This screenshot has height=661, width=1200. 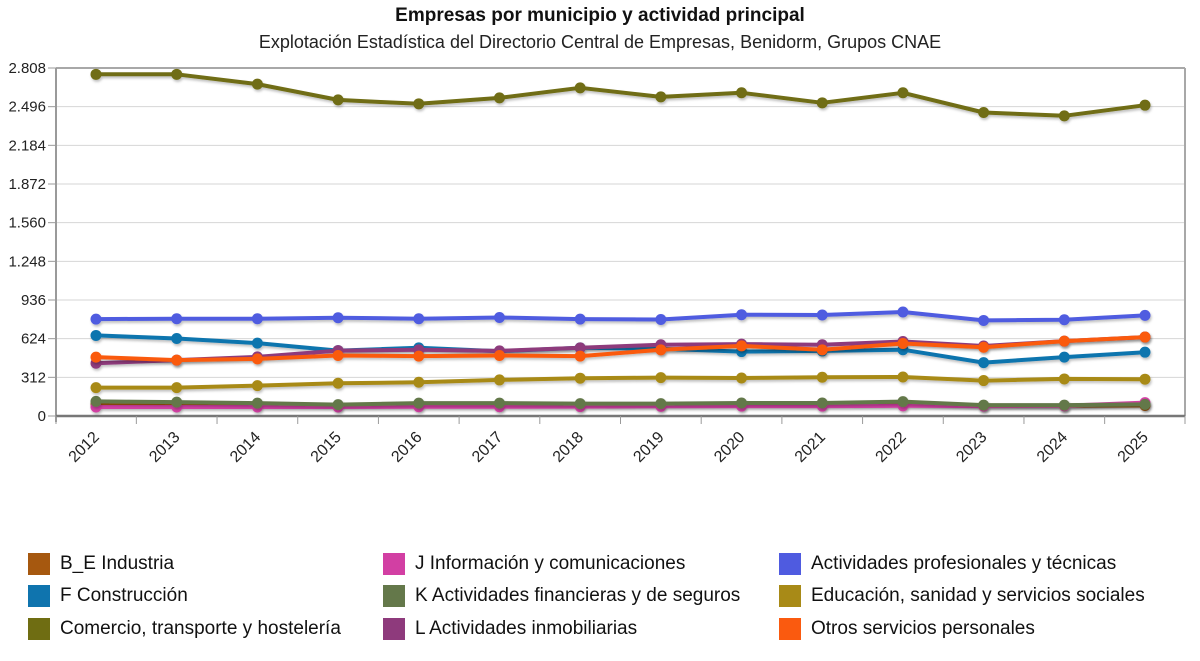 What do you see at coordinates (33, 300) in the screenshot?
I see `y-tick-label: 936` at bounding box center [33, 300].